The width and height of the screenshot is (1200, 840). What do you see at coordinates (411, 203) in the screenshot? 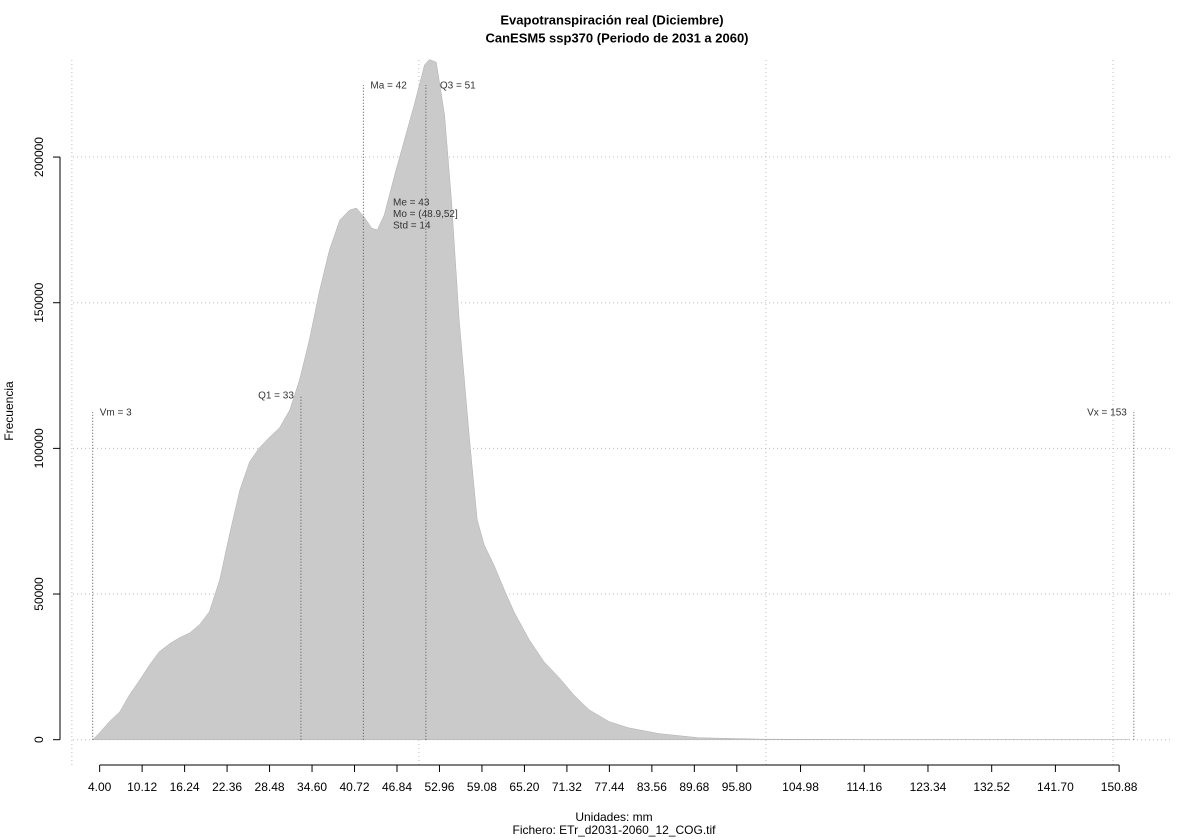
I see `stat-label: Me = 43` at bounding box center [411, 203].